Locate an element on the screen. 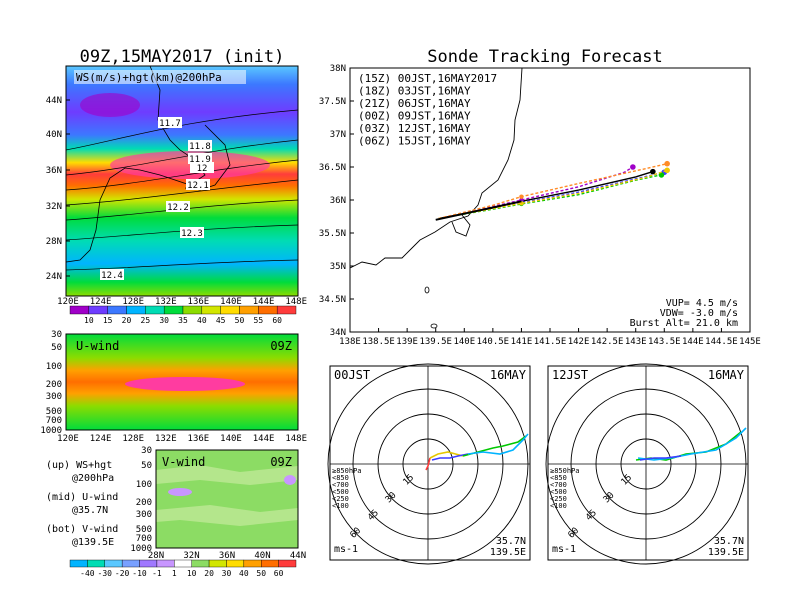  ws-colorbar-tick: 35 is located at coordinates (183, 320).